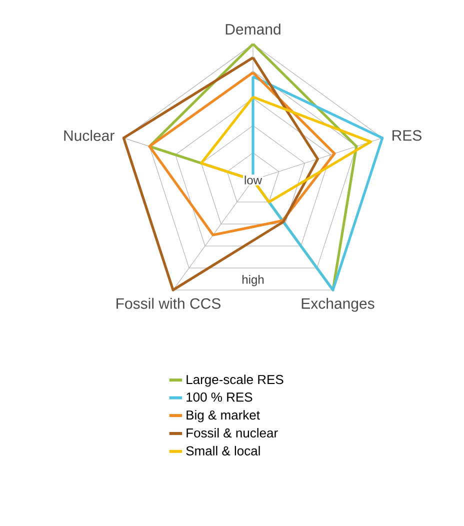 This screenshot has width=464, height=526. Describe the element at coordinates (219, 397) in the screenshot. I see `legend-label: 100 % RES` at that location.